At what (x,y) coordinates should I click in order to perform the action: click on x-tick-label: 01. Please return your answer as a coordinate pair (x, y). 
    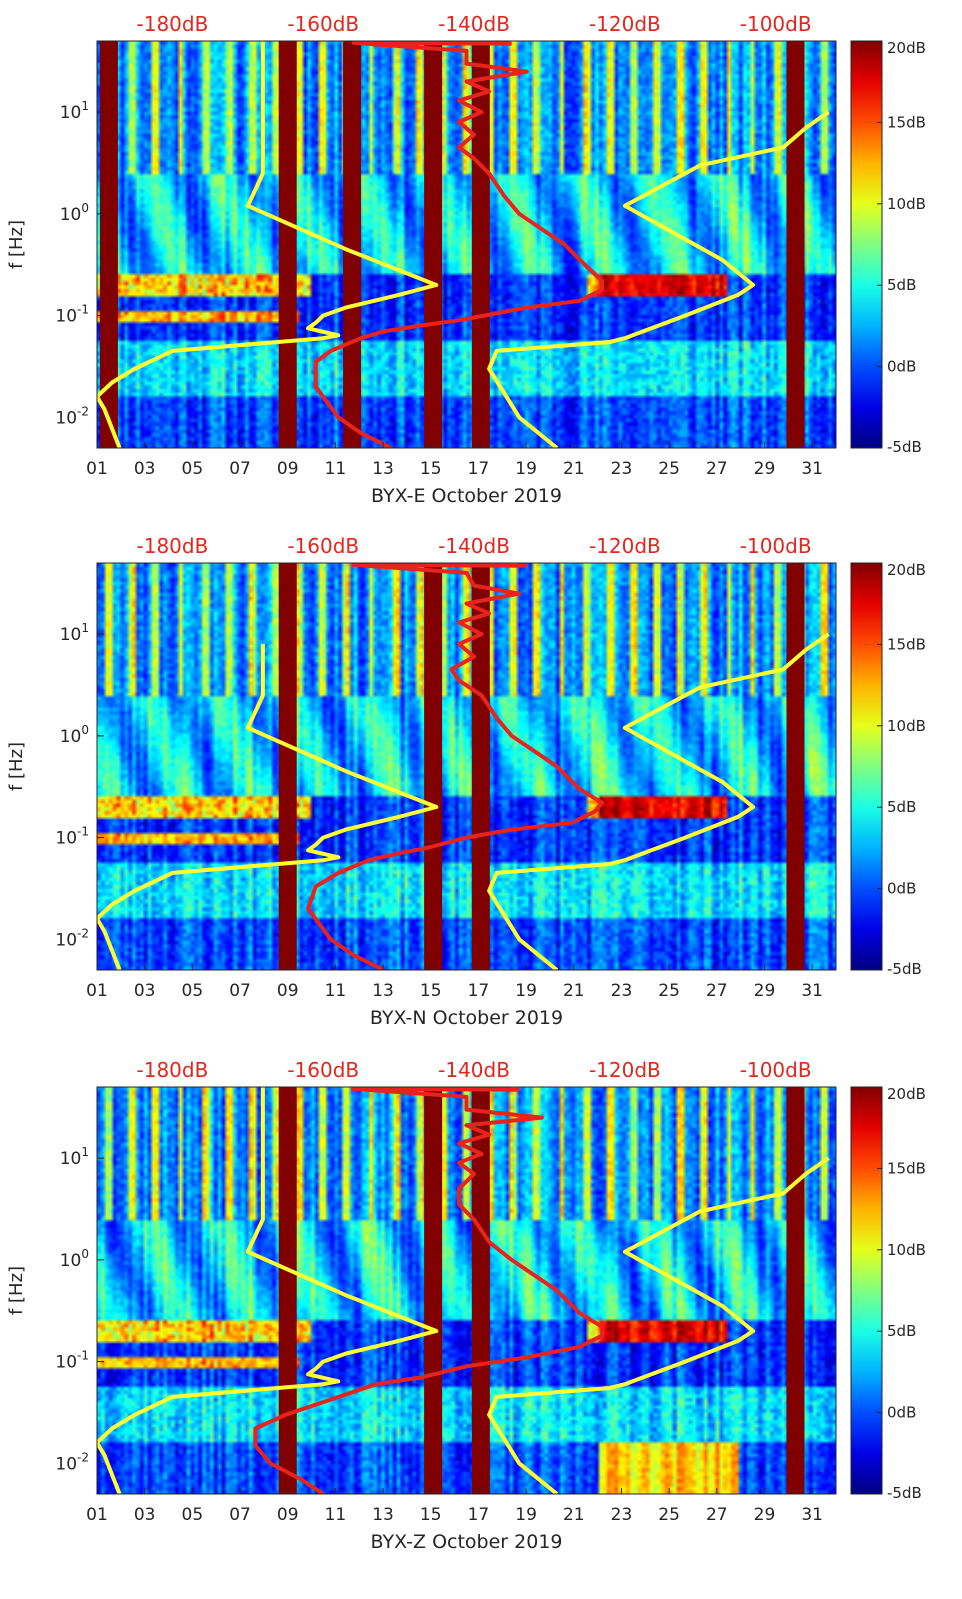
    Looking at the image, I should click on (97, 991).